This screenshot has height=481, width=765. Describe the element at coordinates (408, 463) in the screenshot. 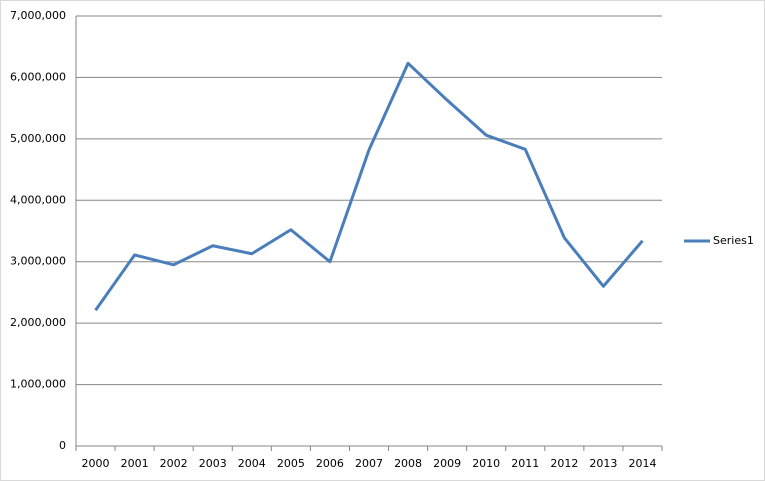

I see `x-tick-label: 2008` at that location.